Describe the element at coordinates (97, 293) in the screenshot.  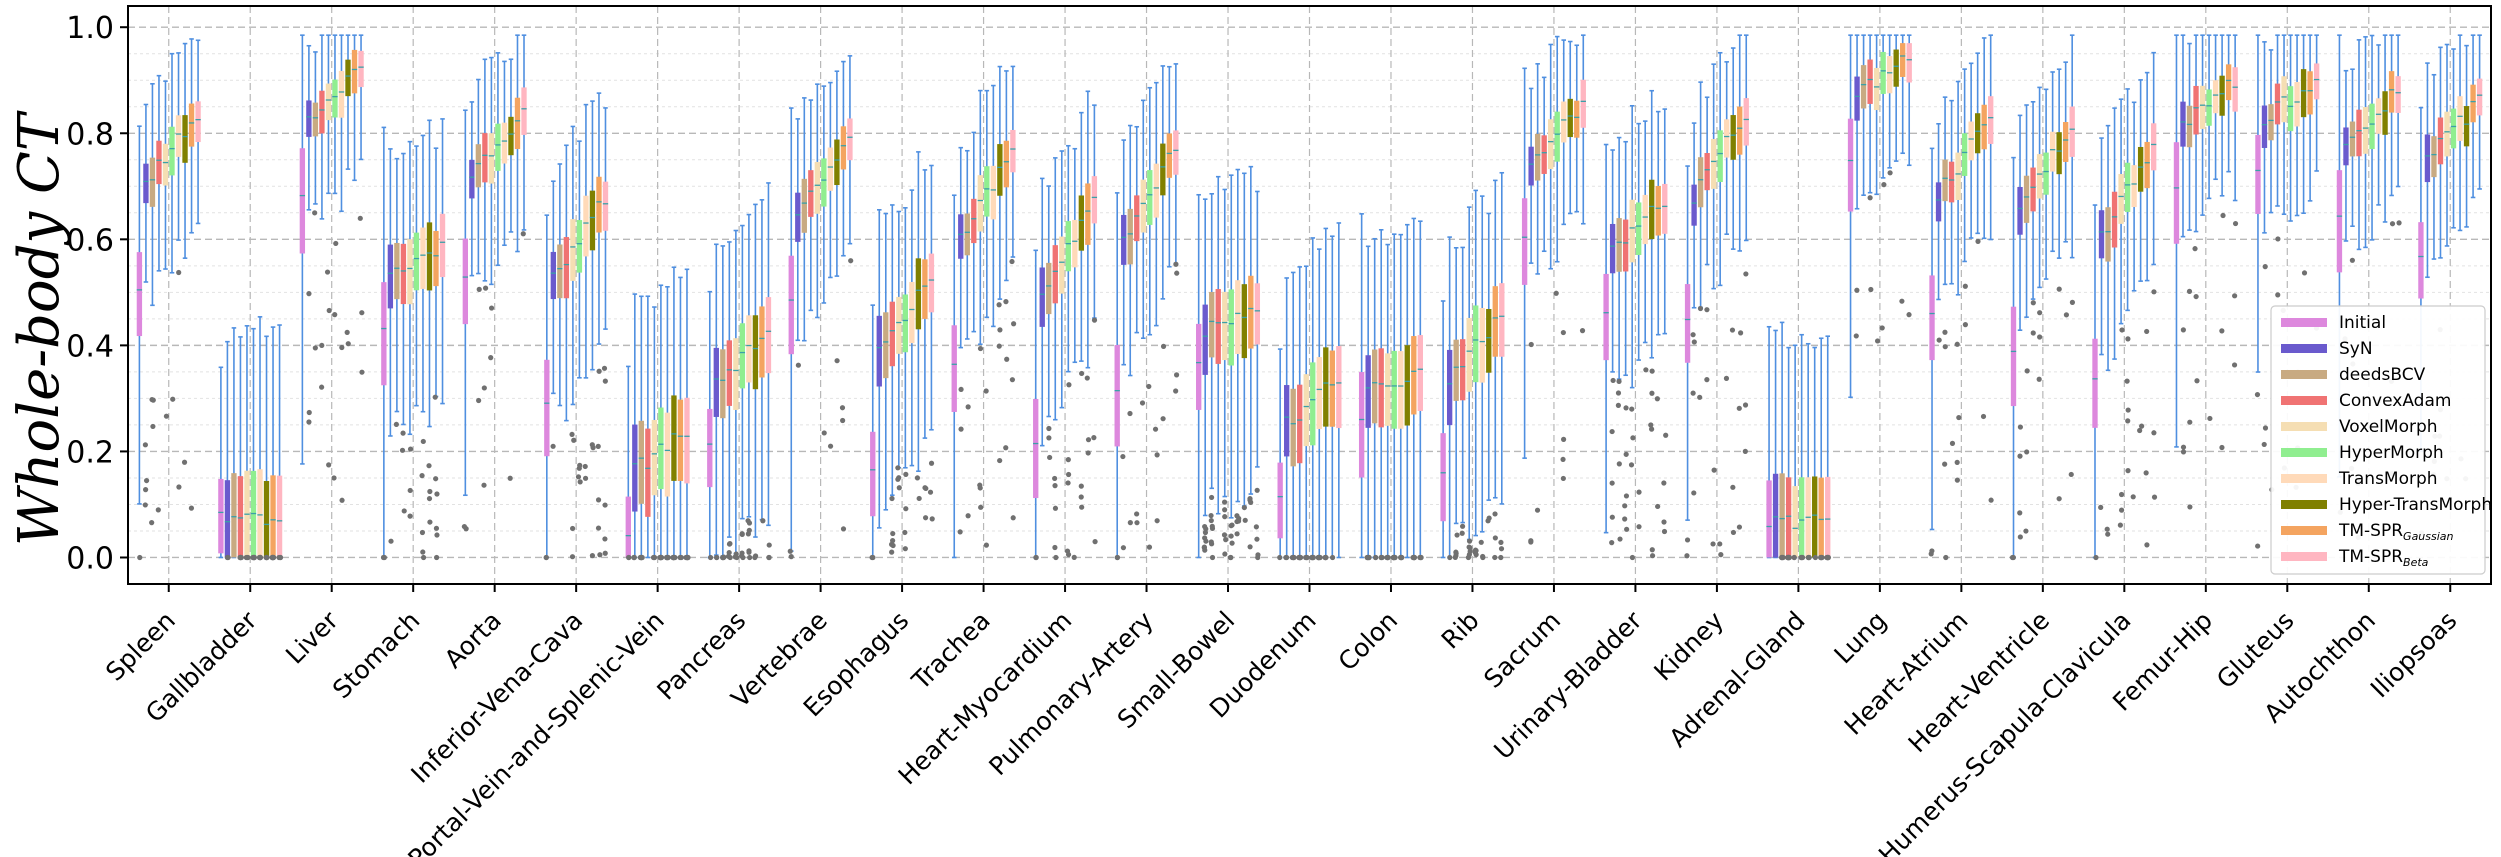
I see `y-axis: 0.0 0.2 0.4 0.6 0.8 1.0` at that location.